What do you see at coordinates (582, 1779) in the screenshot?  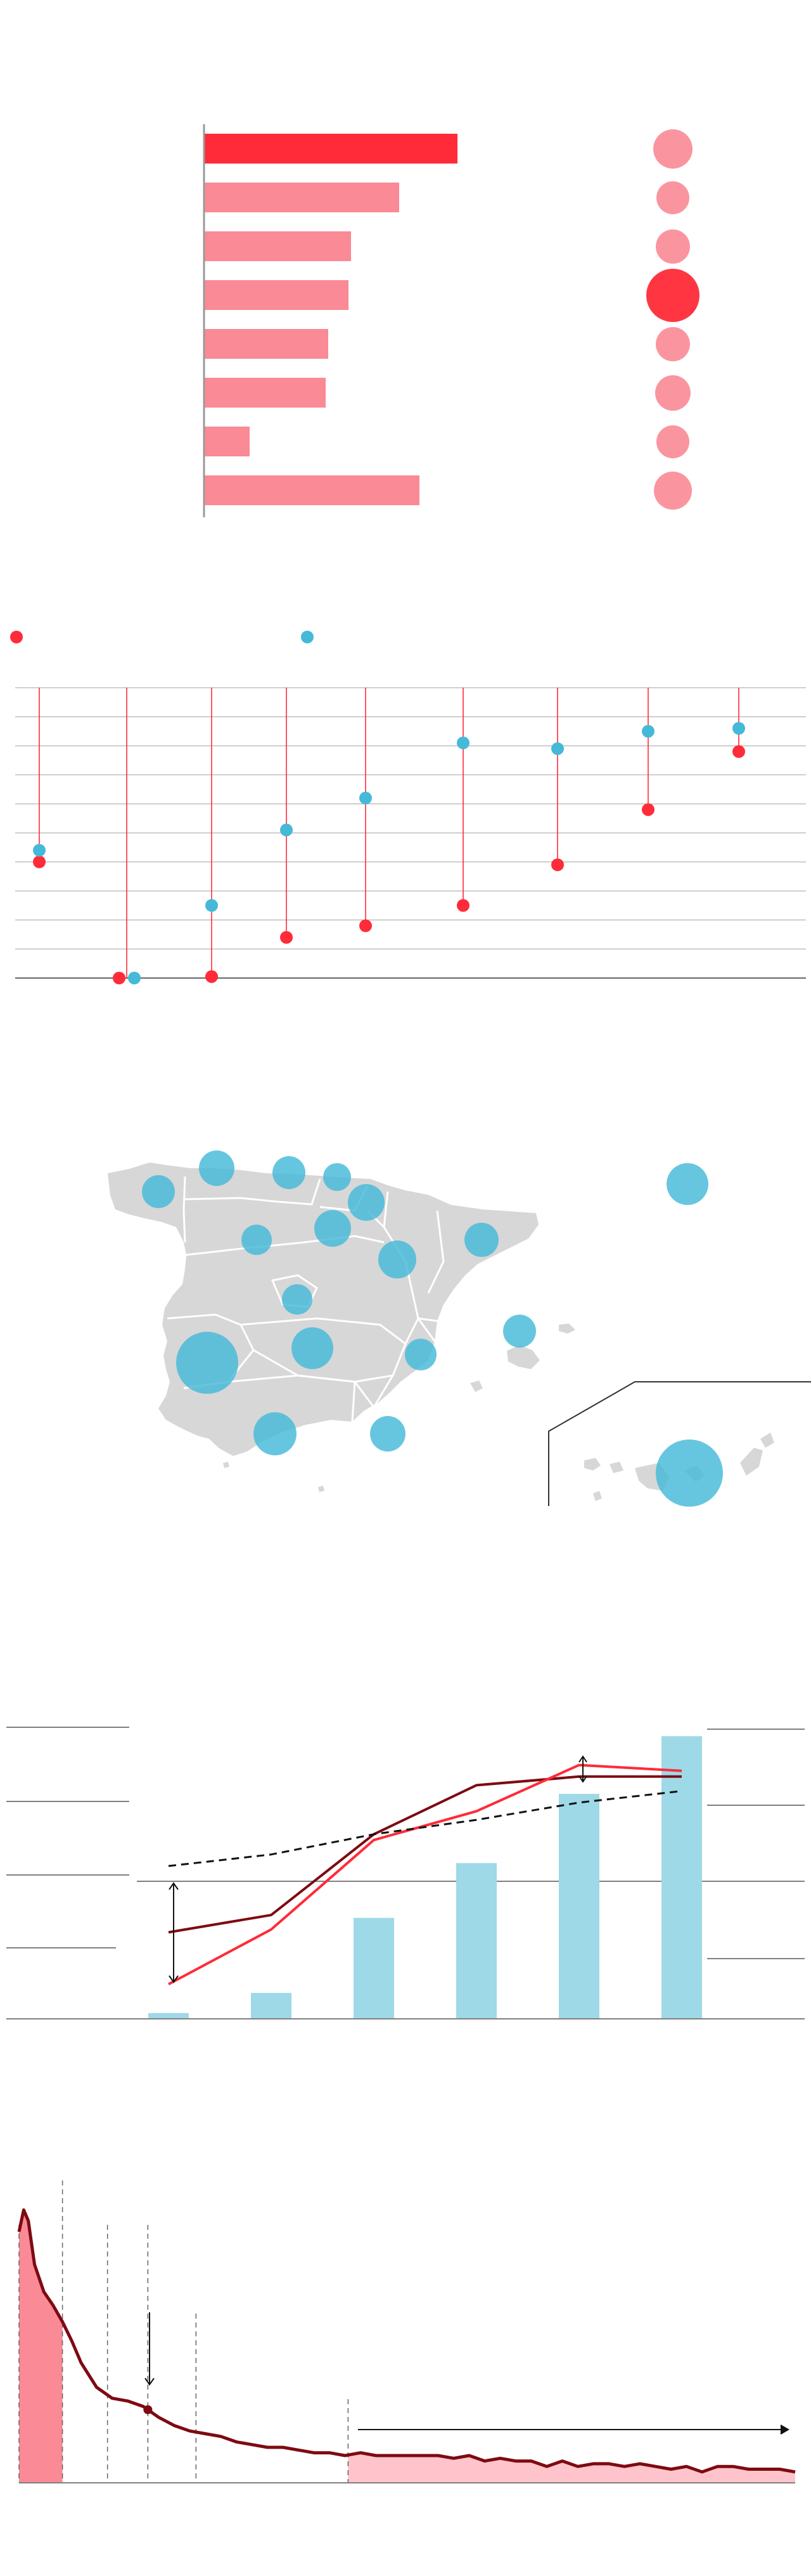 I see `gap-arrowhead-right-bottom` at bounding box center [582, 1779].